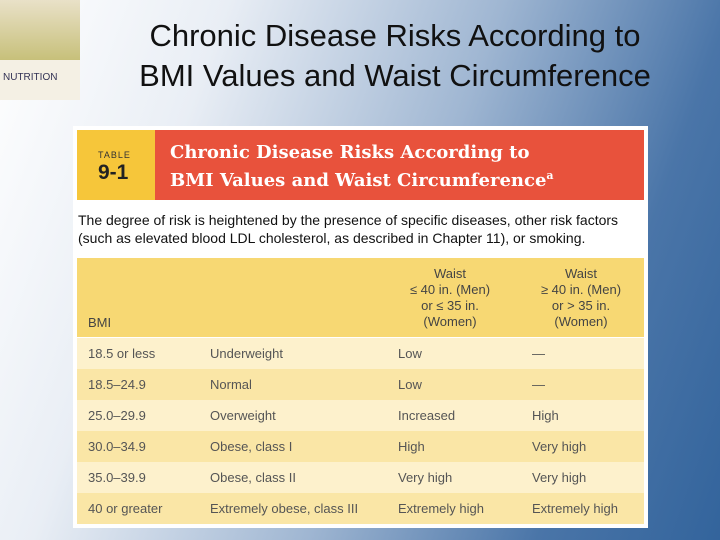 This screenshot has width=720, height=540. What do you see at coordinates (360, 353) in the screenshot?
I see `table-row: 18.5 or less Underweight Low —` at bounding box center [360, 353].